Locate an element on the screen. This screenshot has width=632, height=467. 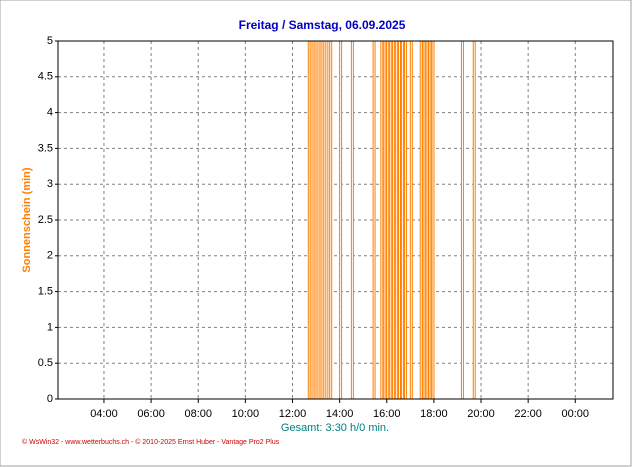
x-tick-label: 08:00 is located at coordinates (198, 414).